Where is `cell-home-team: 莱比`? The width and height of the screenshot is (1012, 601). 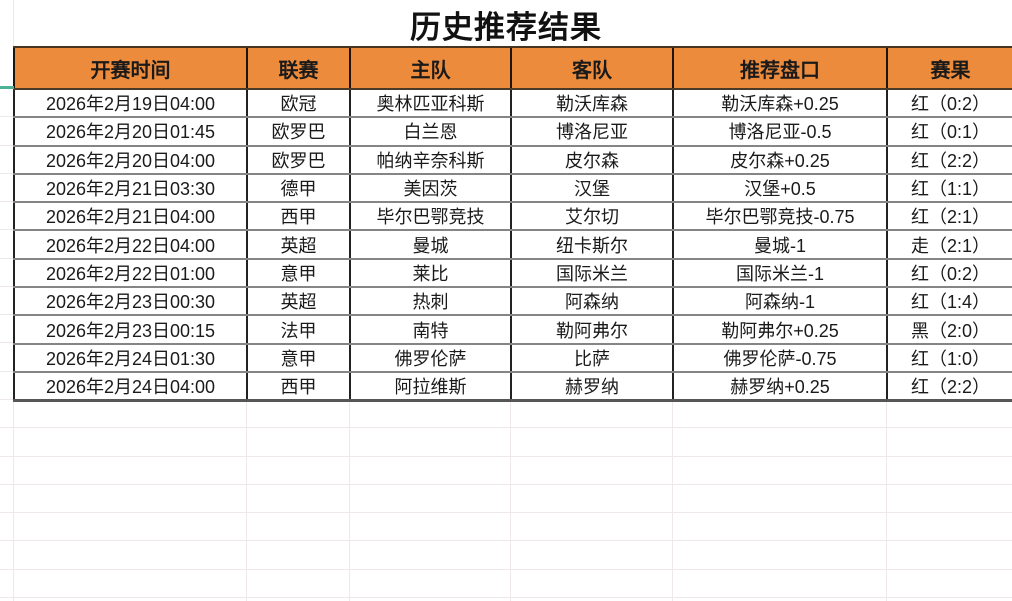 cell-home-team: 莱比 is located at coordinates (430, 273).